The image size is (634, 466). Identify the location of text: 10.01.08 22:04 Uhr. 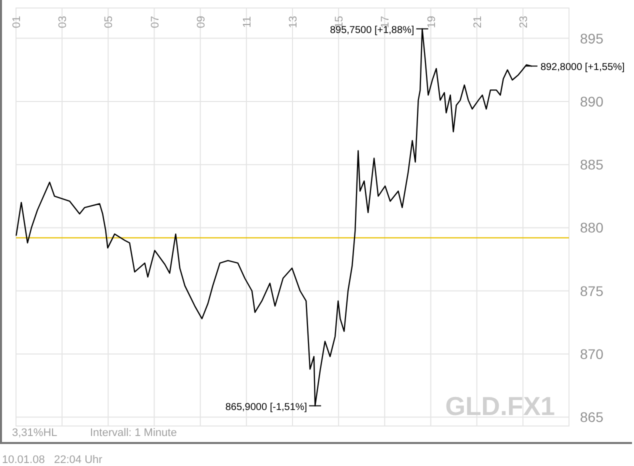
(52, 460).